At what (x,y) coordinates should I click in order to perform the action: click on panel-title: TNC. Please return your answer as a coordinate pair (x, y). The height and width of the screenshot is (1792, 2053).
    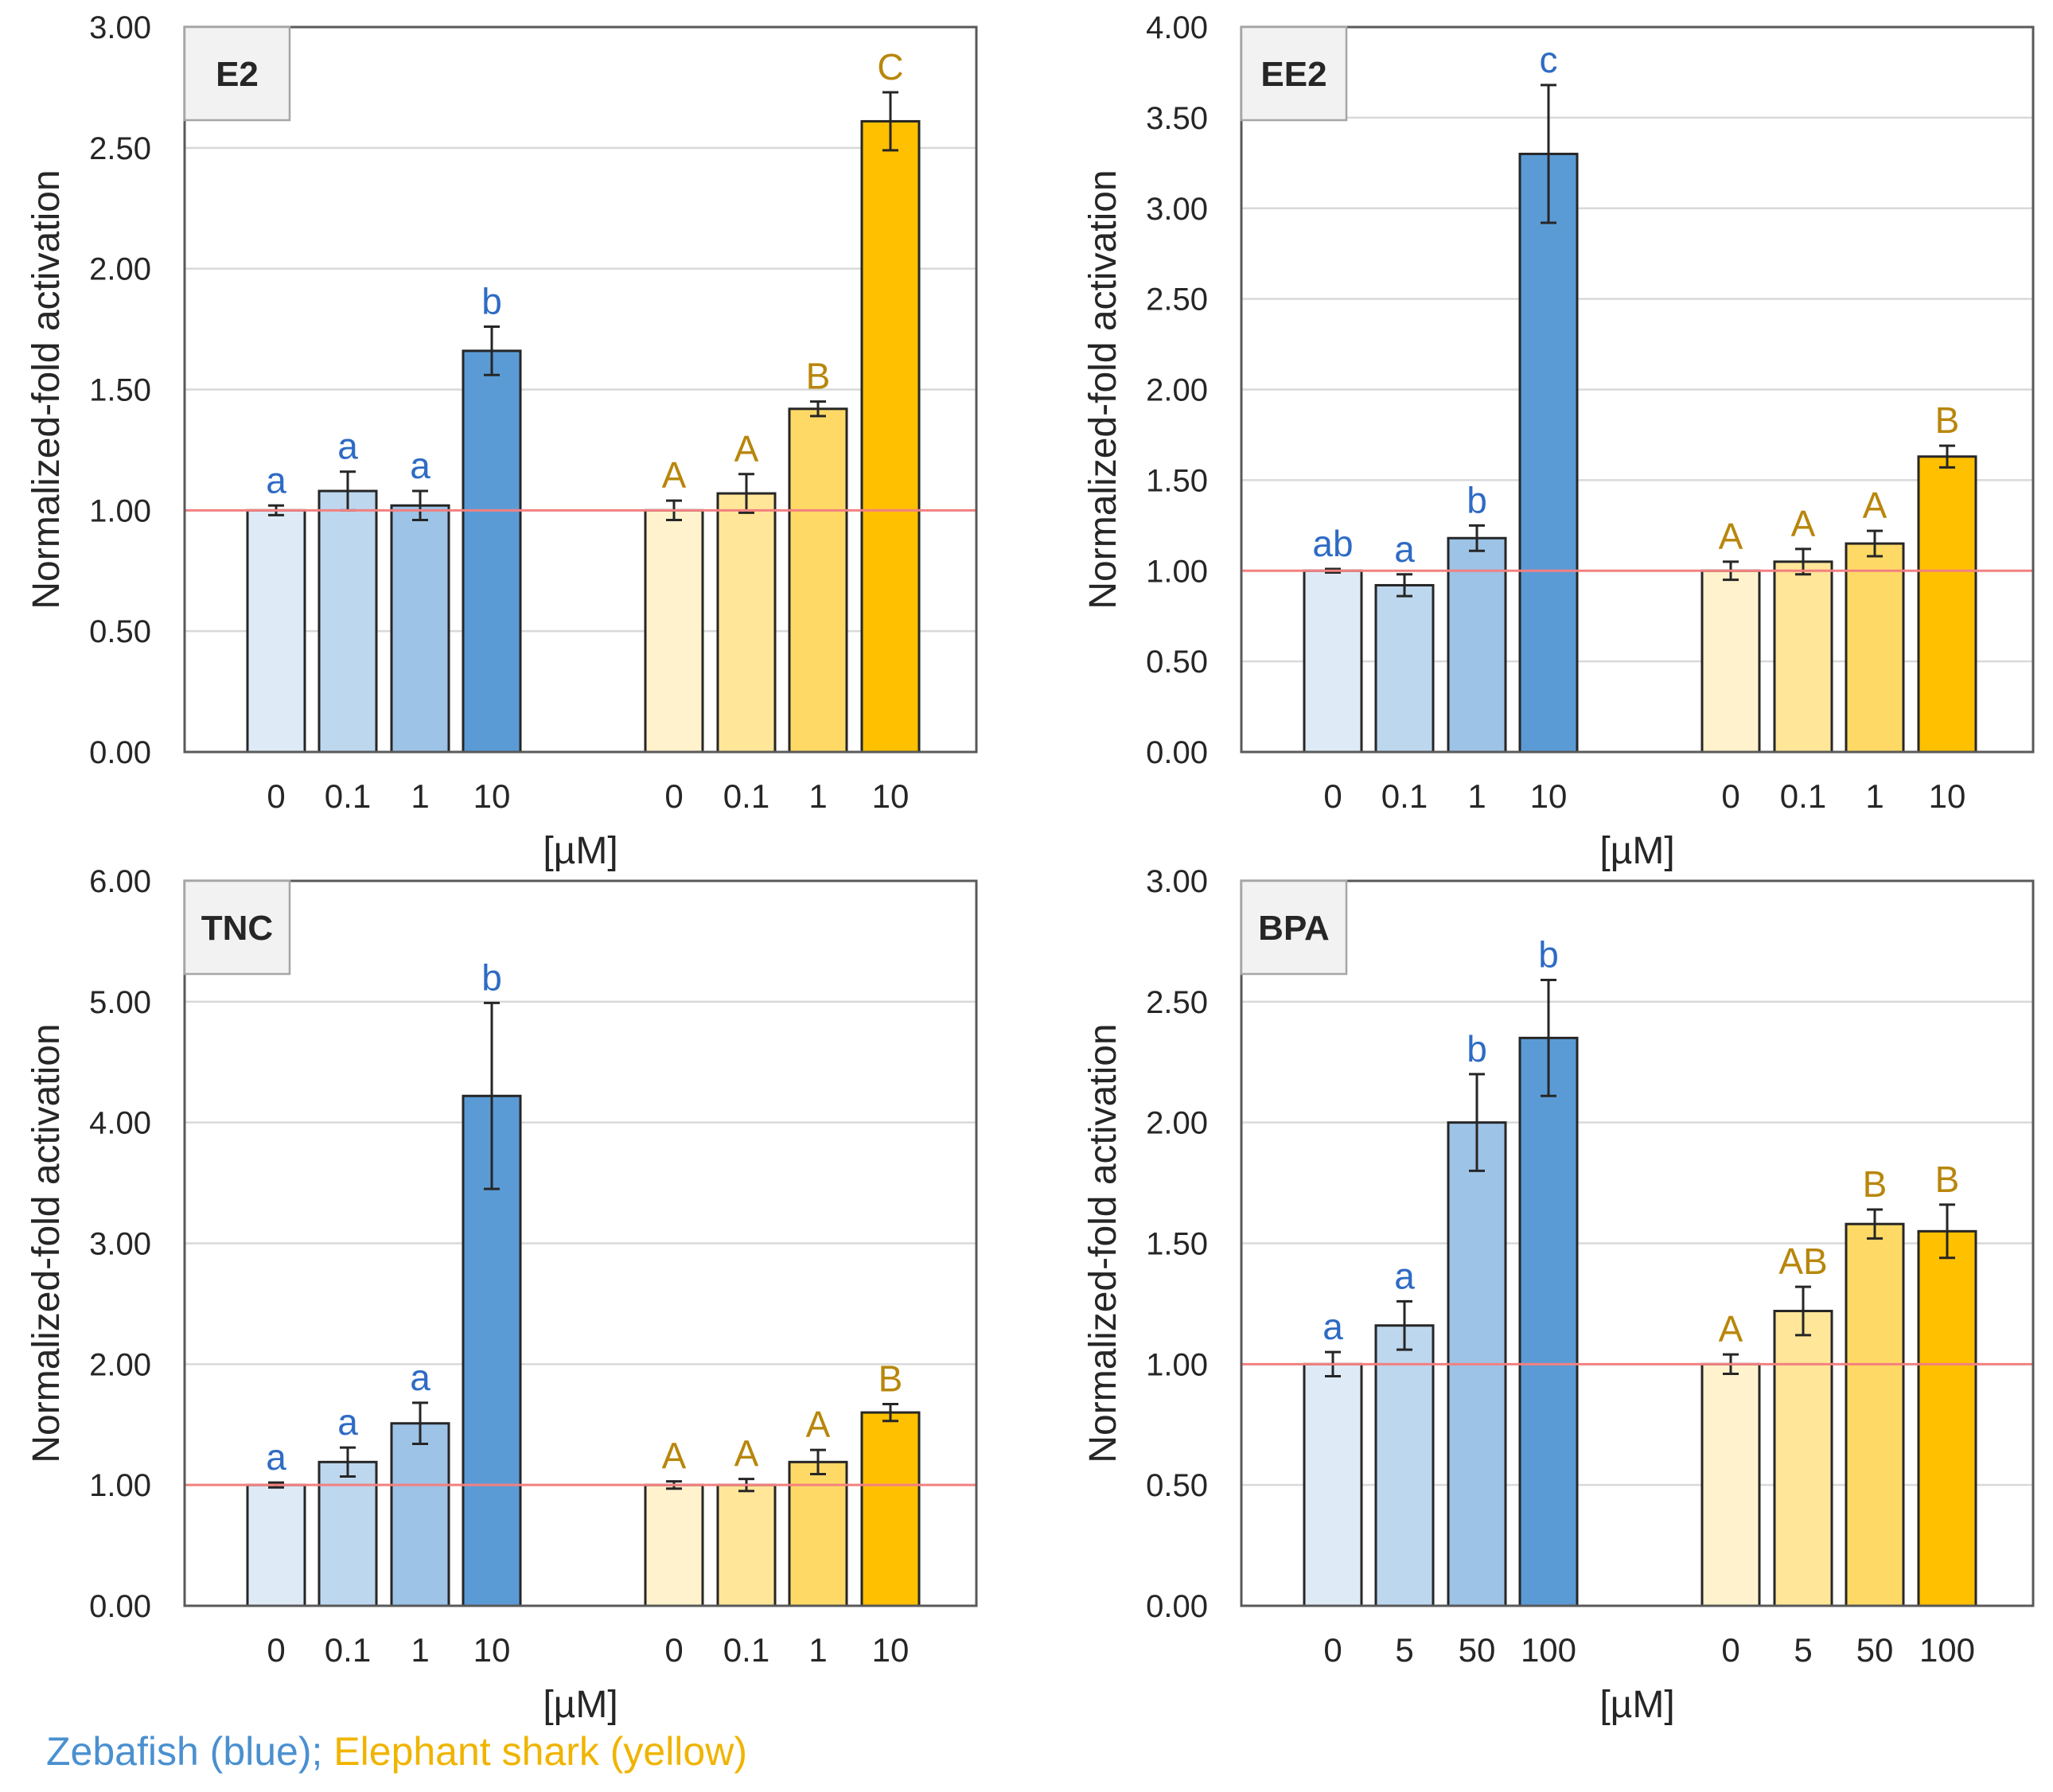
    Looking at the image, I should click on (237, 929).